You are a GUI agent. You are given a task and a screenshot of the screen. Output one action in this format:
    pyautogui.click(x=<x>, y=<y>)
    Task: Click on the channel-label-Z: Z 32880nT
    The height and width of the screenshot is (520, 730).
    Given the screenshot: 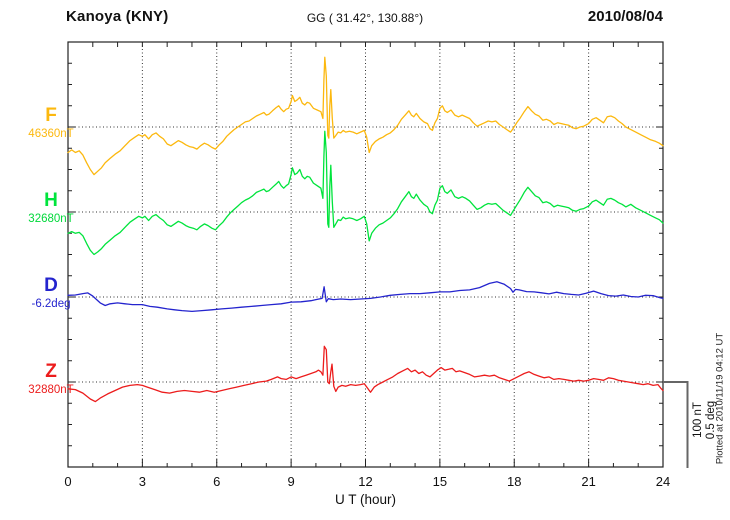 What is the action you would take?
    pyautogui.click(x=51, y=379)
    